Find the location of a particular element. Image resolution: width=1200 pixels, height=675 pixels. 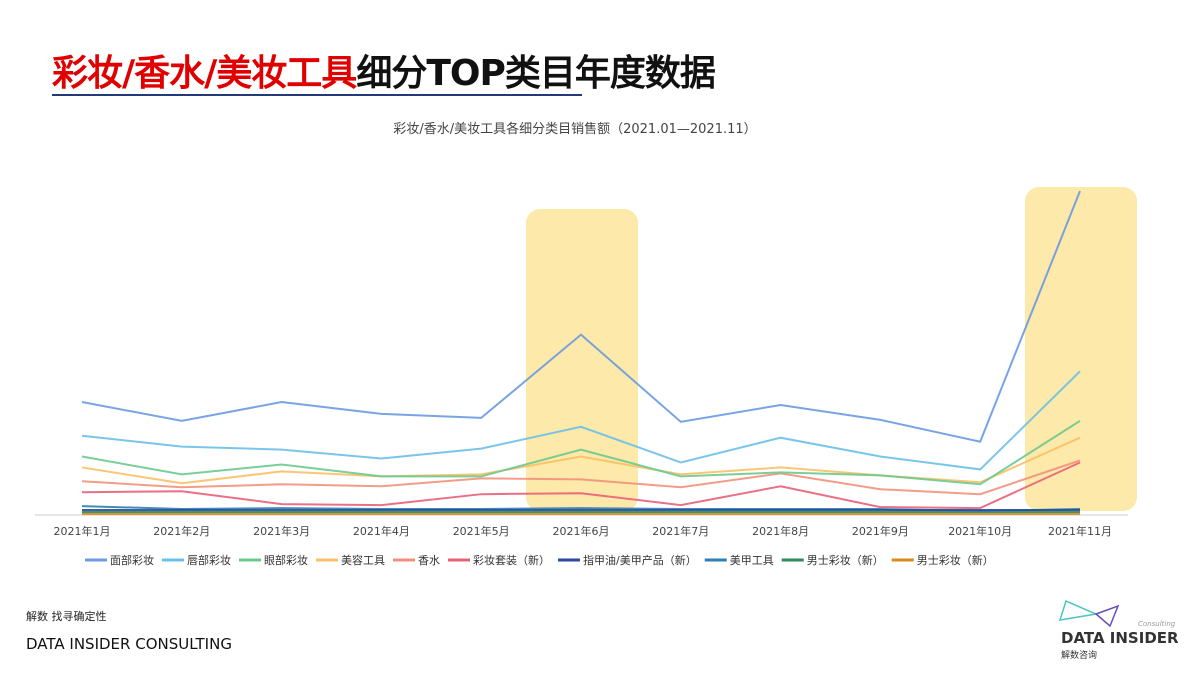

title-underline is located at coordinates (317, 95).